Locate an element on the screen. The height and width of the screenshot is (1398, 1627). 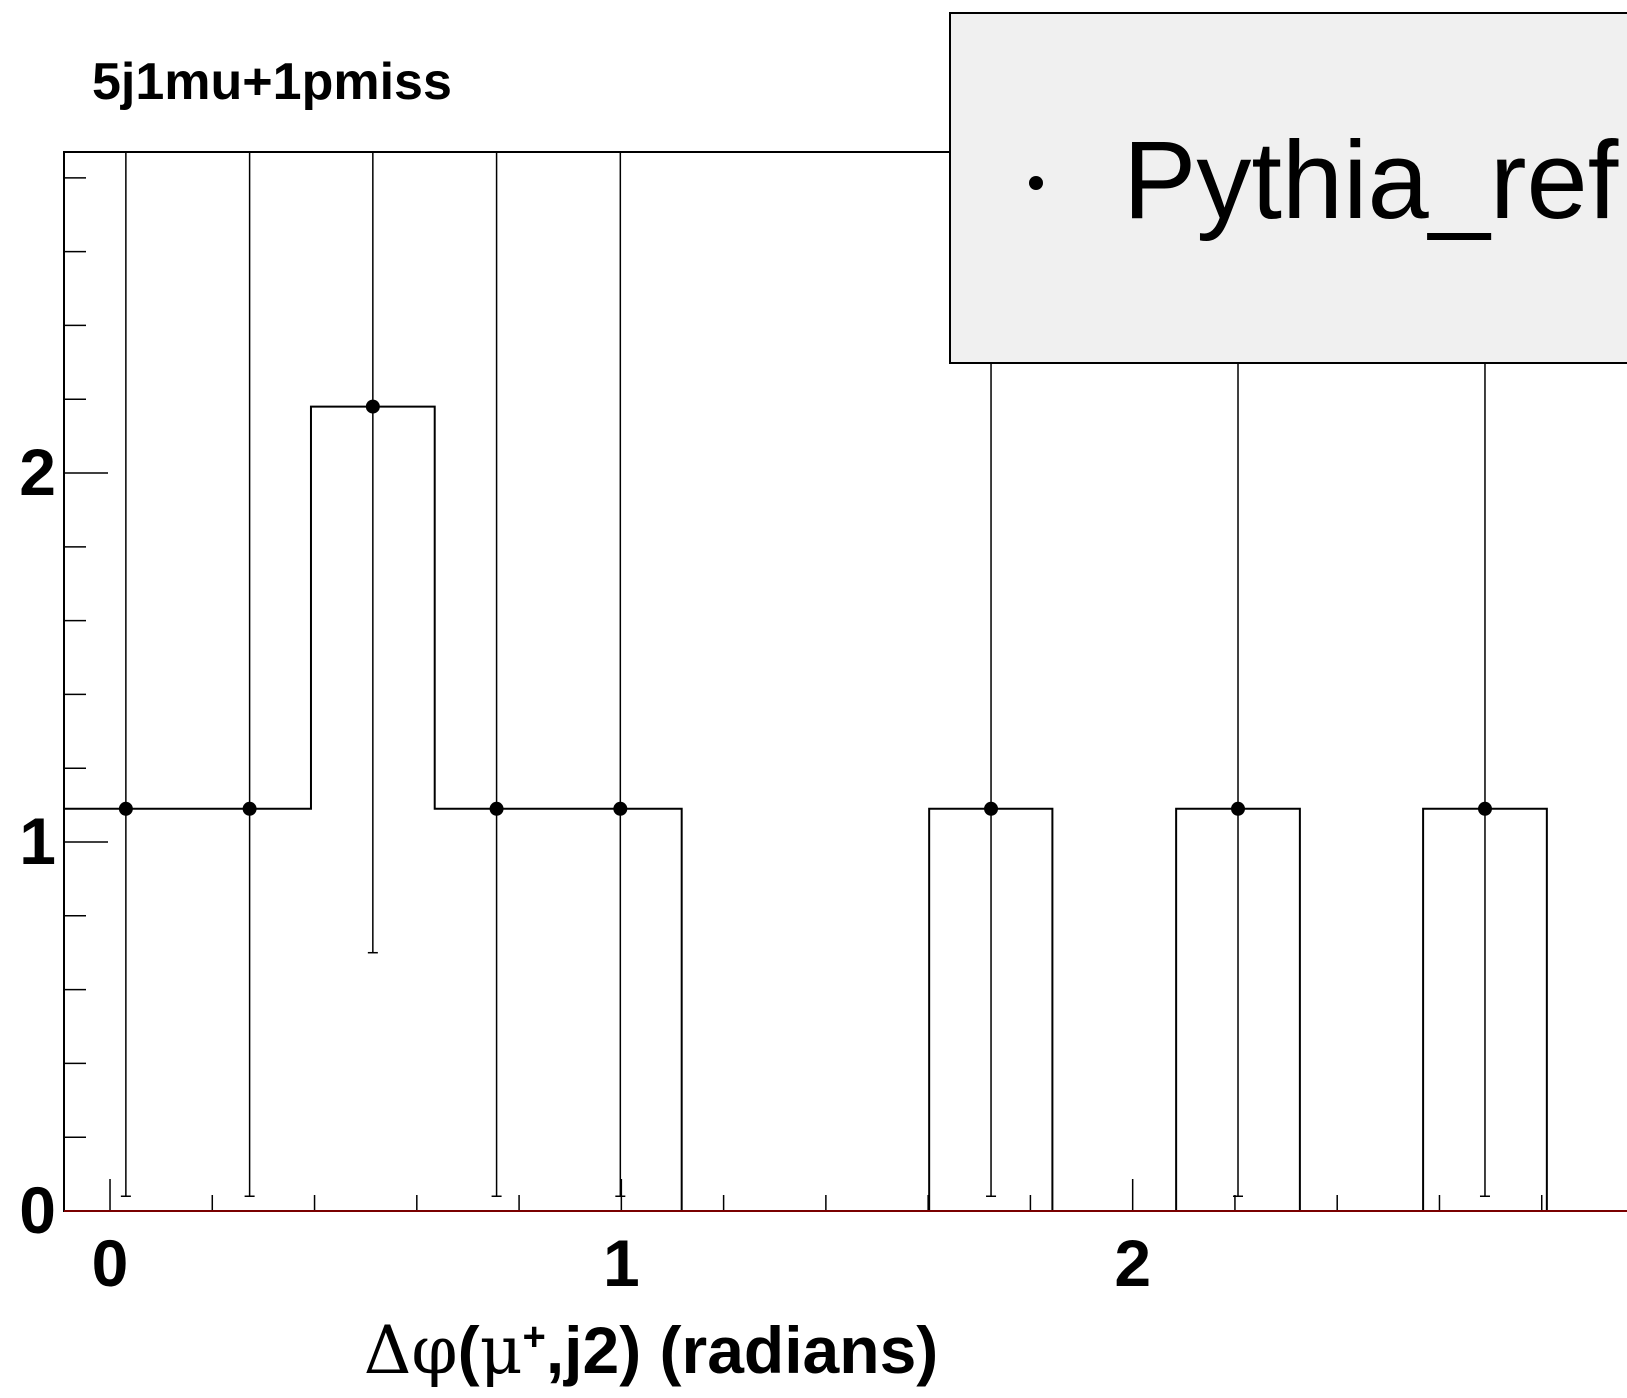
x-tick-label: 1 is located at coordinates (621, 1263).